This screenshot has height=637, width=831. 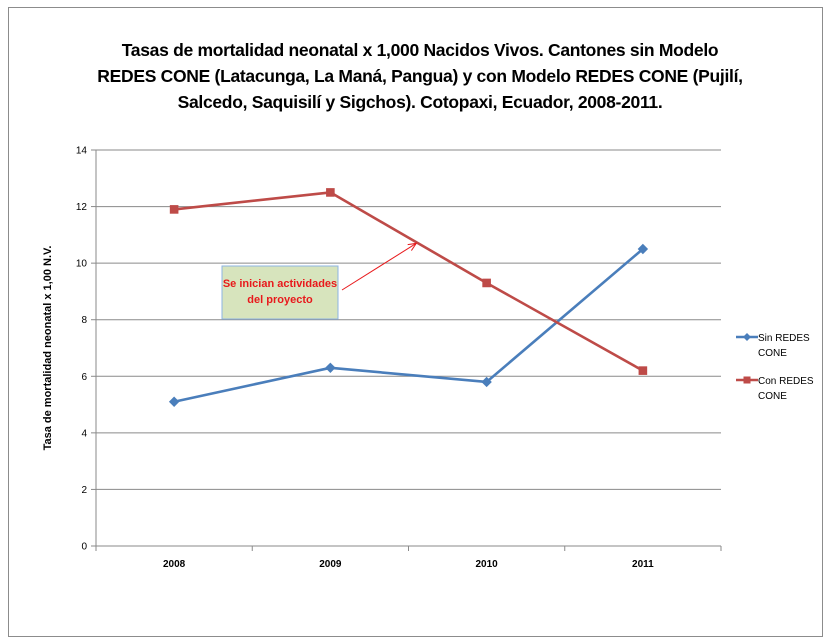 What do you see at coordinates (84, 377) in the screenshot?
I see `y-tick-label: 6` at bounding box center [84, 377].